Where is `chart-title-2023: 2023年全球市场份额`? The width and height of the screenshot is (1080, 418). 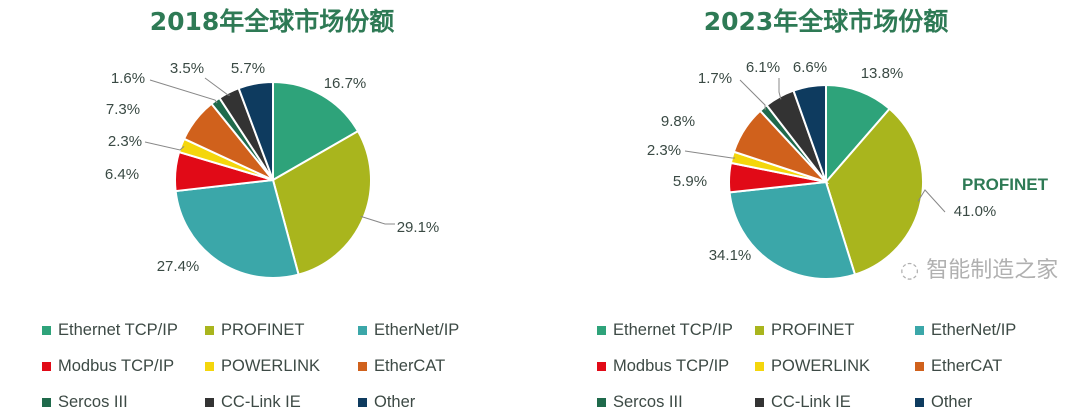 chart-title-2023: 2023年全球市场份额 is located at coordinates (826, 21).